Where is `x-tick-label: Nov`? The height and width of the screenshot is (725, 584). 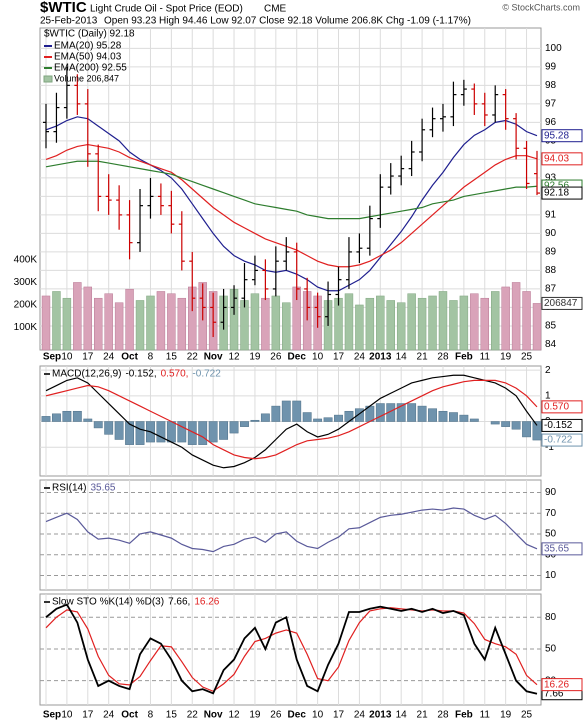 x-tick-label: Nov is located at coordinates (213, 715).